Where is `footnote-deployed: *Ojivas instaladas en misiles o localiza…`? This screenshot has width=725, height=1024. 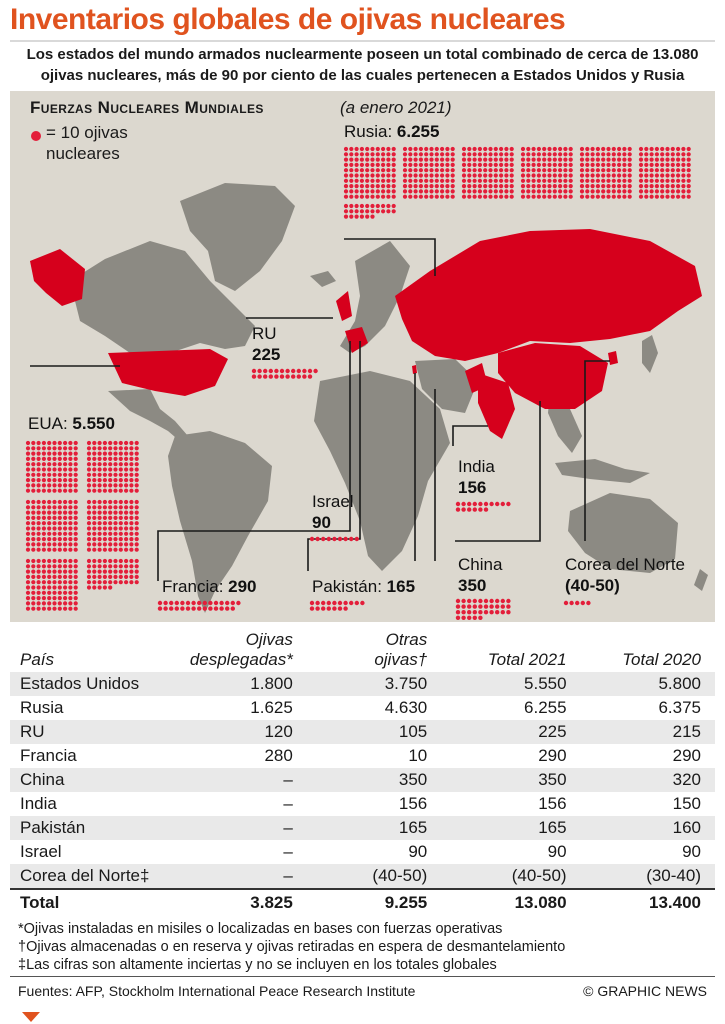
footnote-deployed: *Ojivas instaladas en misiles o localiza… is located at coordinates (260, 929).